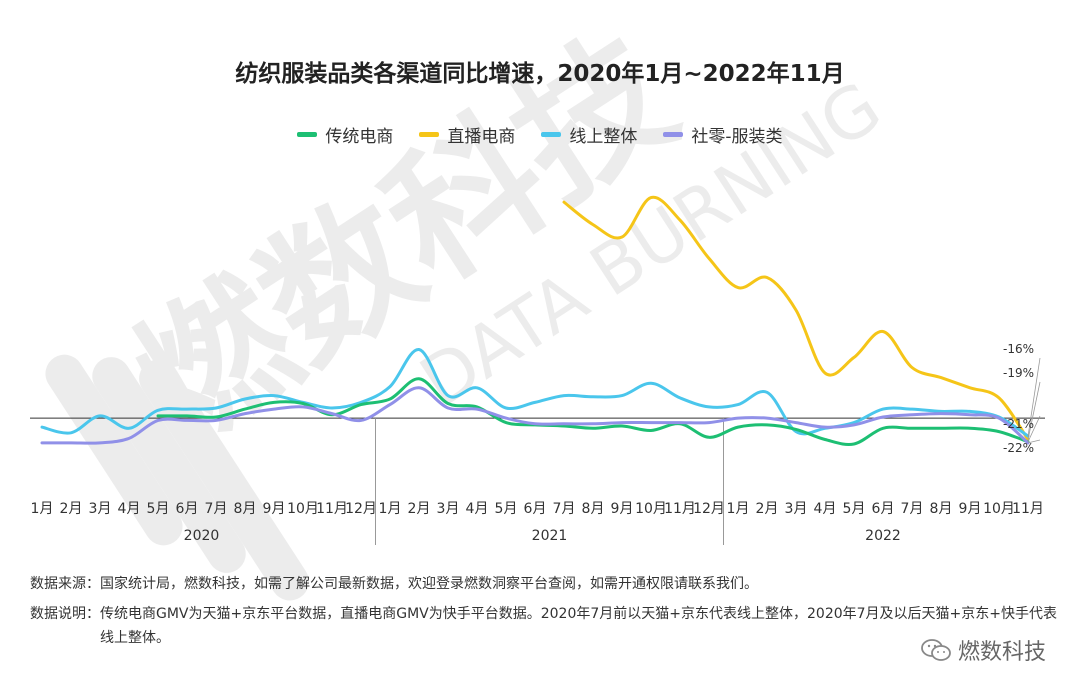  I want to click on x-tick-label-1: 2月, so click(71, 509).